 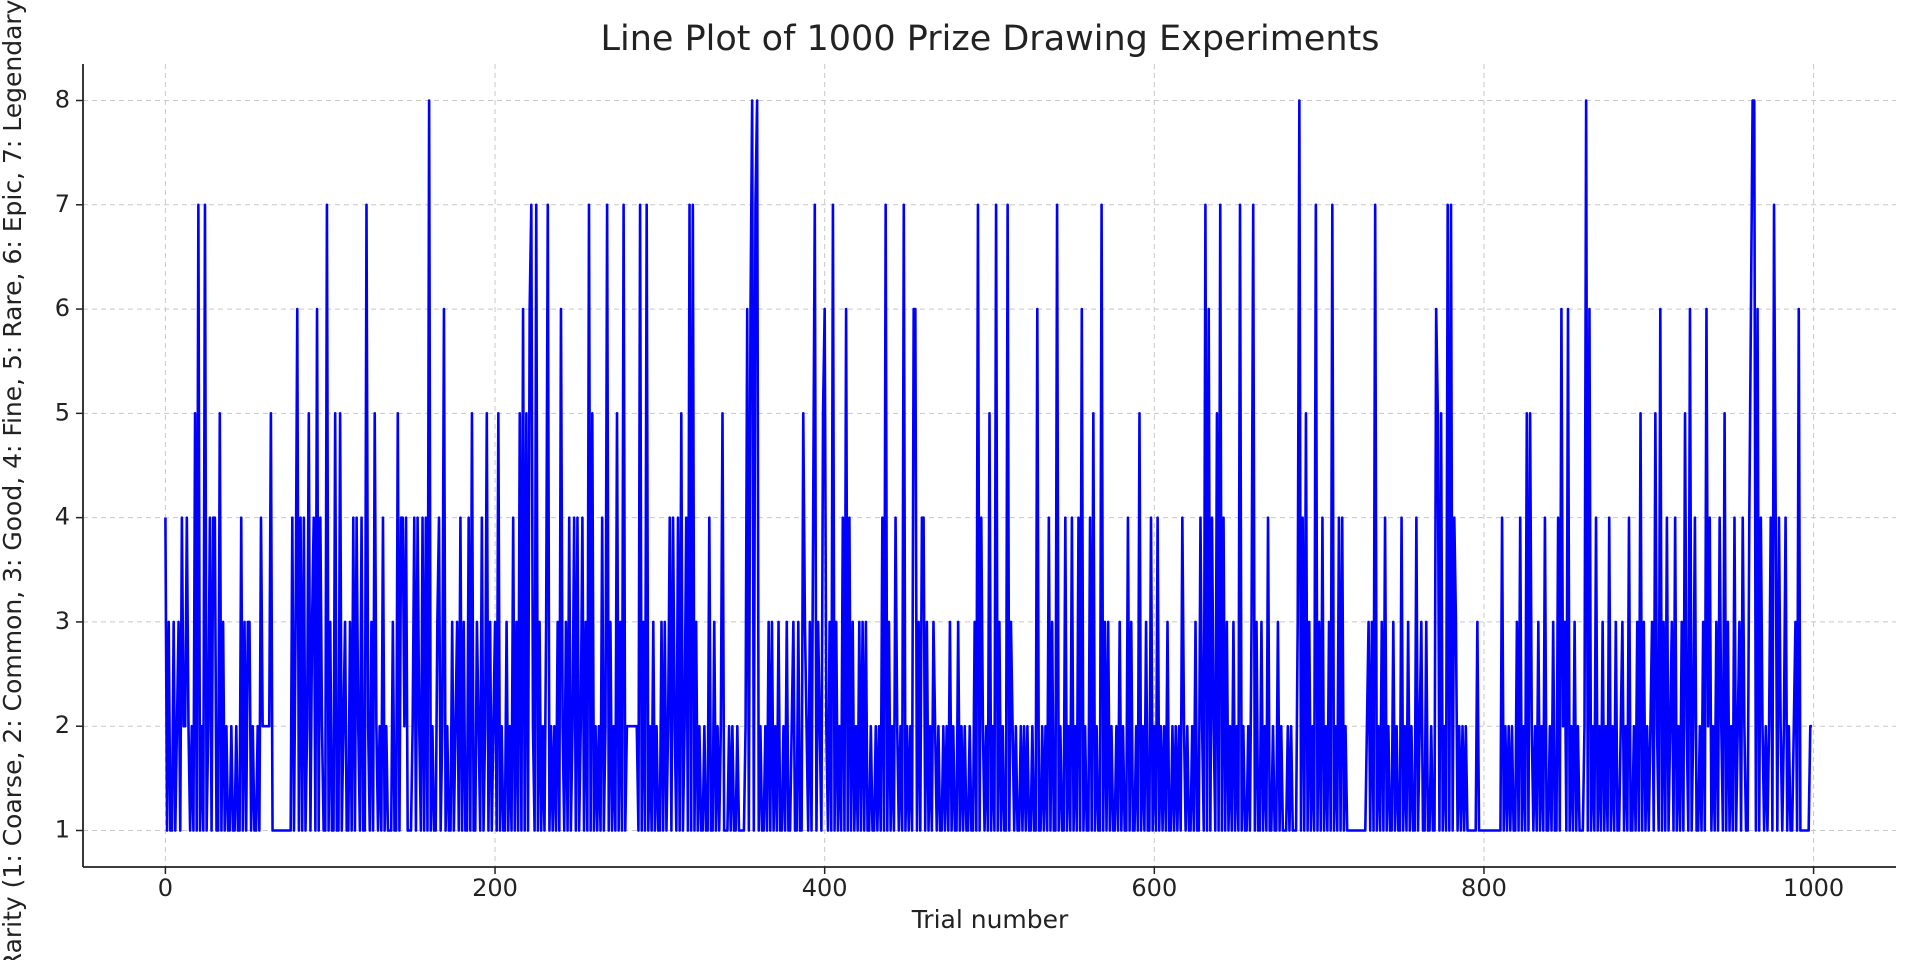 I want to click on y-tick-label: 4, so click(x=62, y=517).